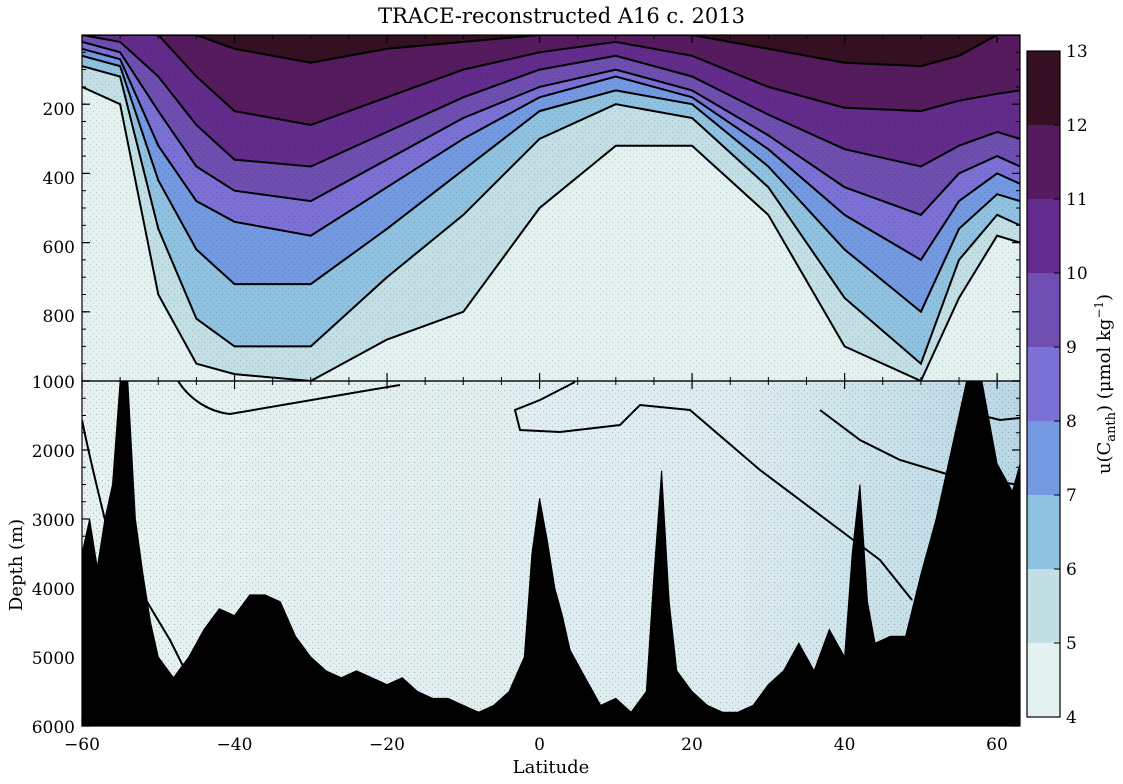 The height and width of the screenshot is (784, 1123). What do you see at coordinates (1077, 274) in the screenshot?
I see `colorbar-tick-label: 10` at bounding box center [1077, 274].